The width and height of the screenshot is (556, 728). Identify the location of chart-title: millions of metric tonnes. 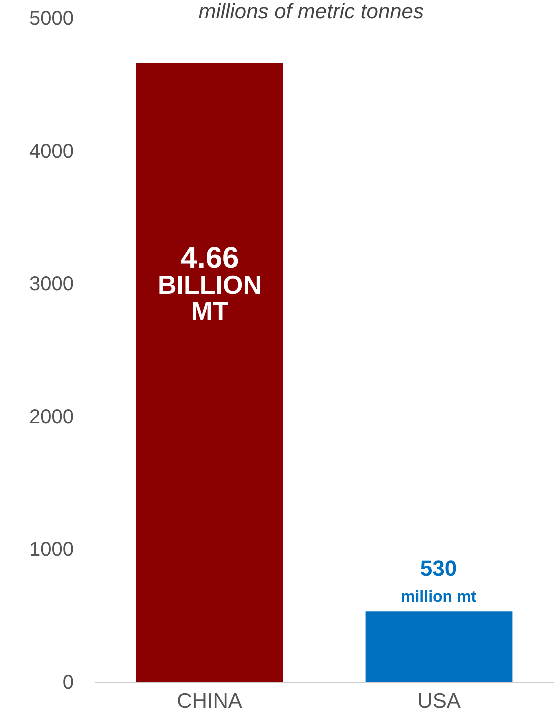
(311, 12).